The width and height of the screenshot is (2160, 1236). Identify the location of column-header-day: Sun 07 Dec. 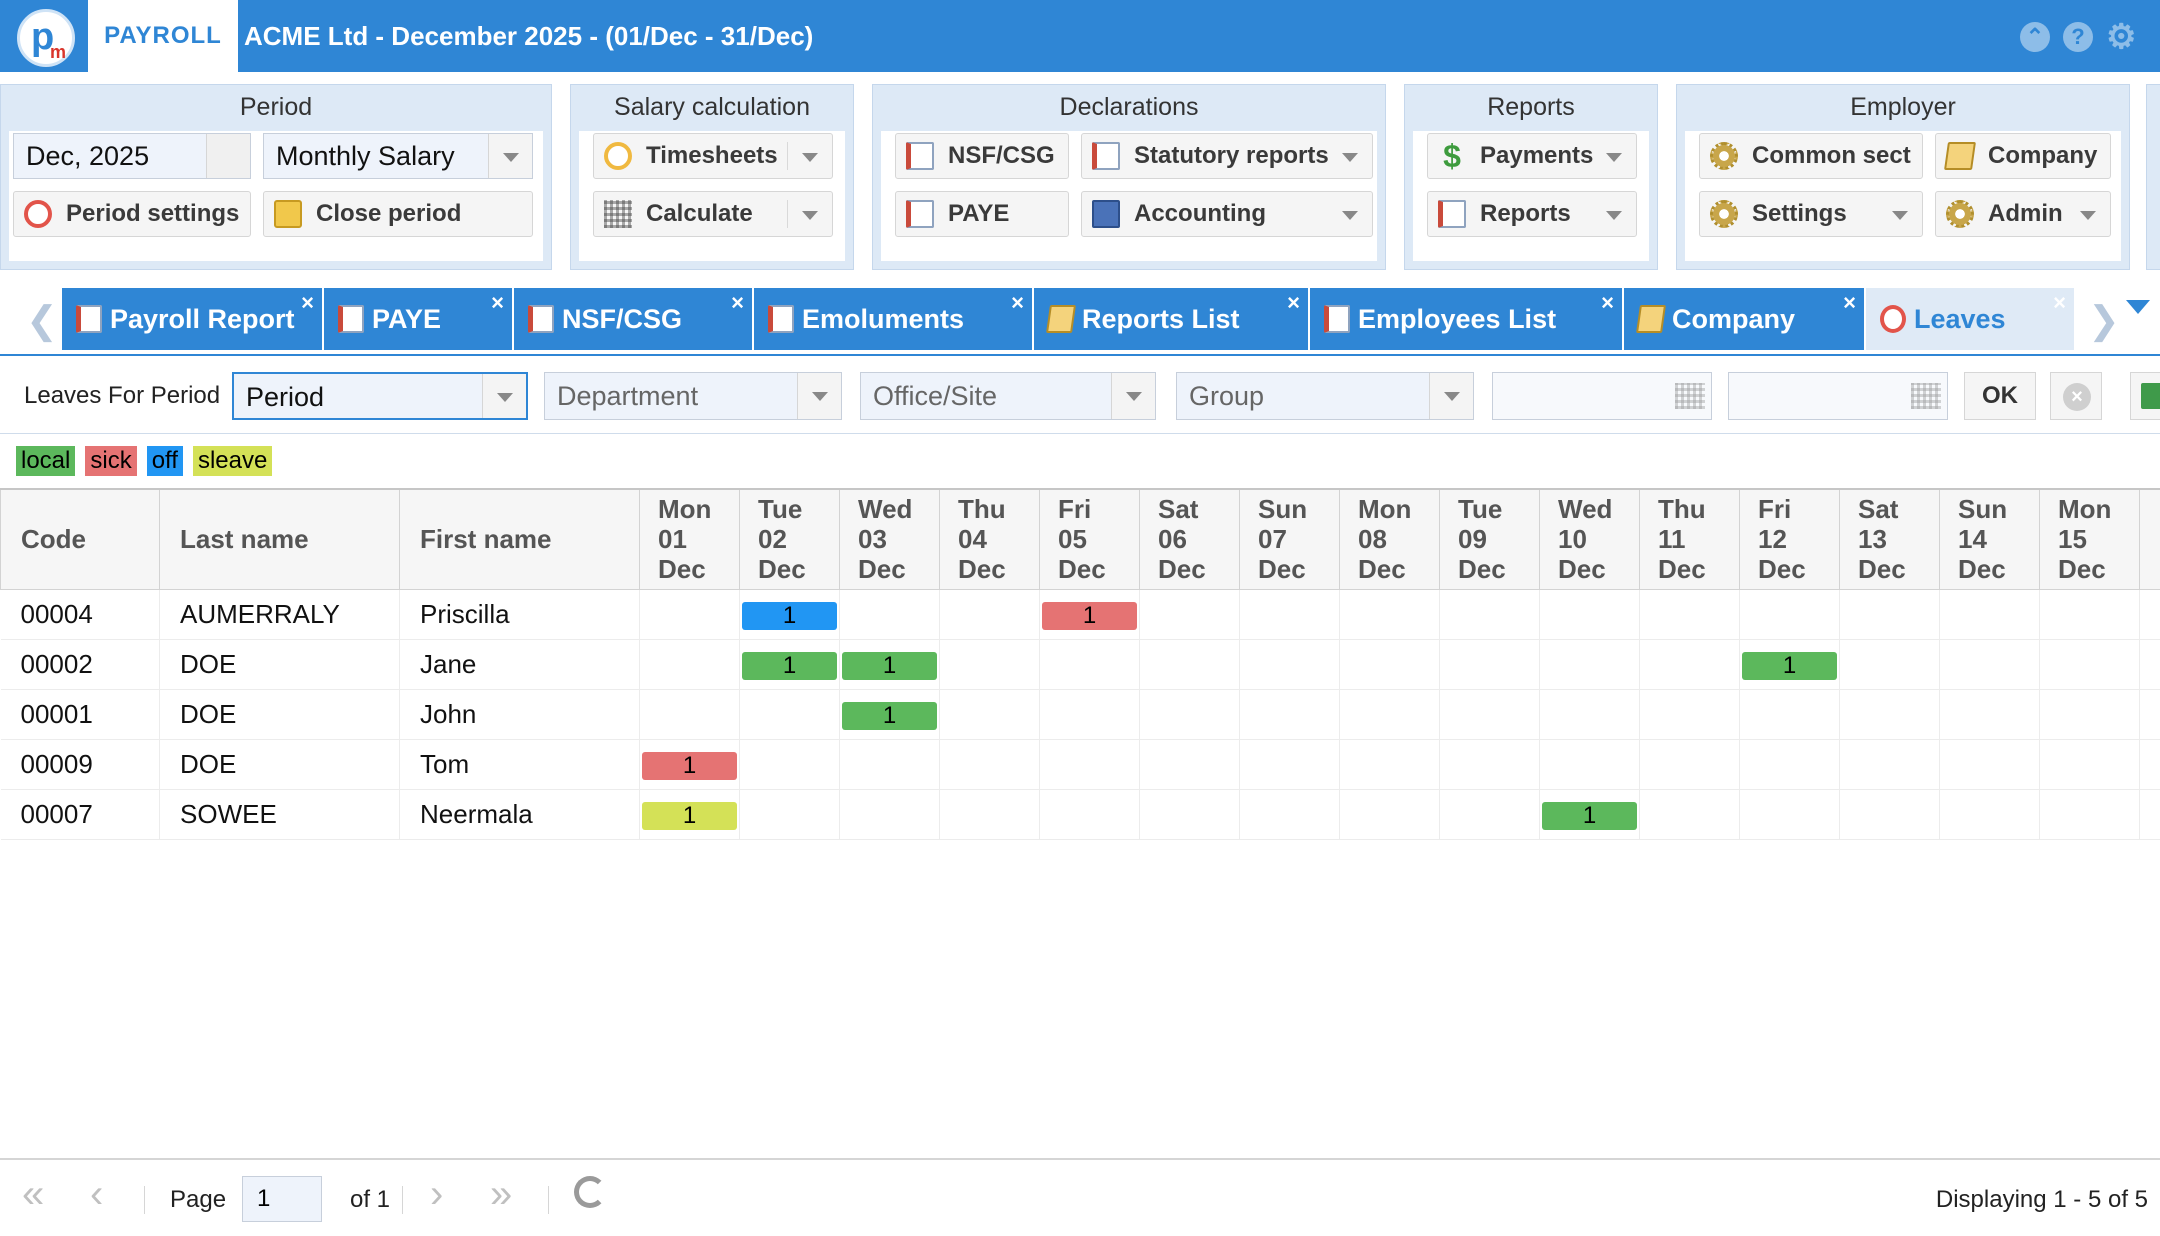
(1289, 539).